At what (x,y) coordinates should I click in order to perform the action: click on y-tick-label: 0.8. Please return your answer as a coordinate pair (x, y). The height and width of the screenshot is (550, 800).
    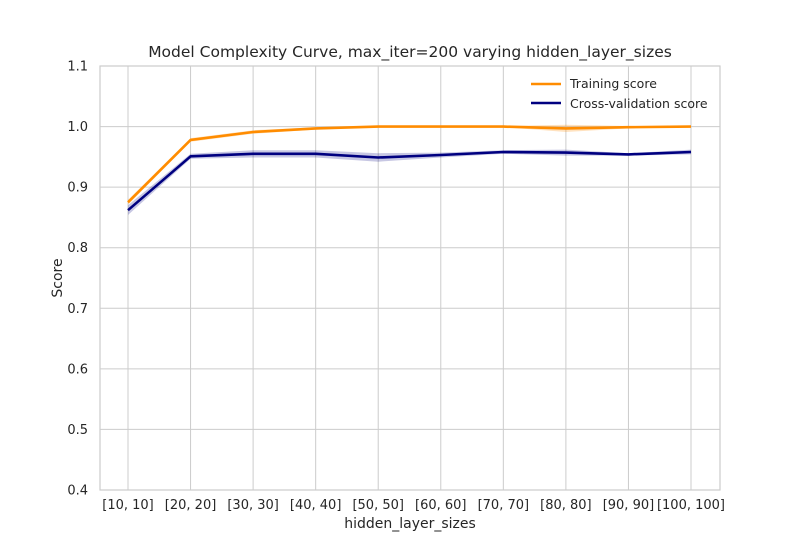
    Looking at the image, I should click on (77, 248).